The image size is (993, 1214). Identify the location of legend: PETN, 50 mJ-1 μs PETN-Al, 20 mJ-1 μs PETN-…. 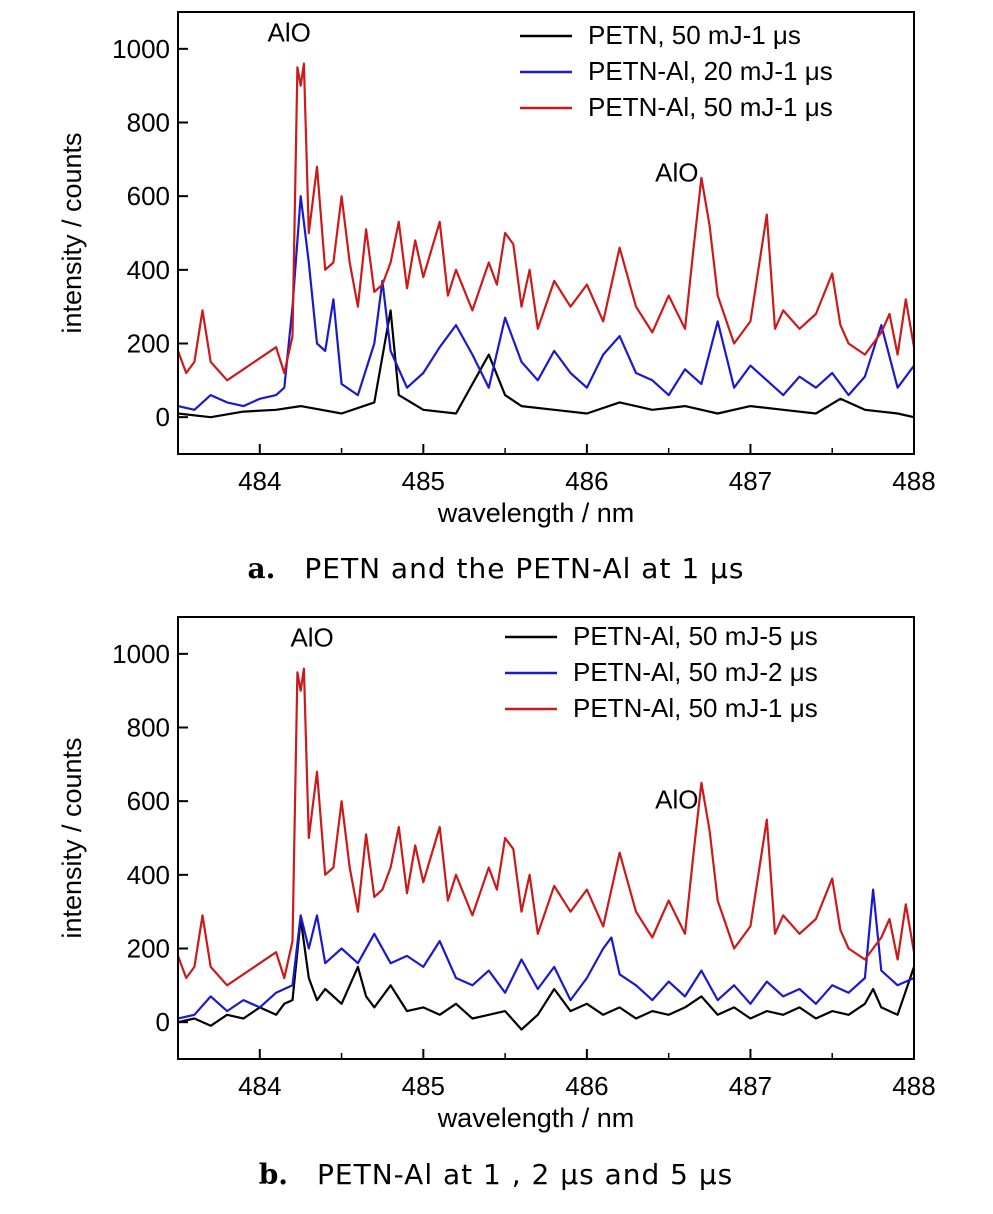
(676, 71).